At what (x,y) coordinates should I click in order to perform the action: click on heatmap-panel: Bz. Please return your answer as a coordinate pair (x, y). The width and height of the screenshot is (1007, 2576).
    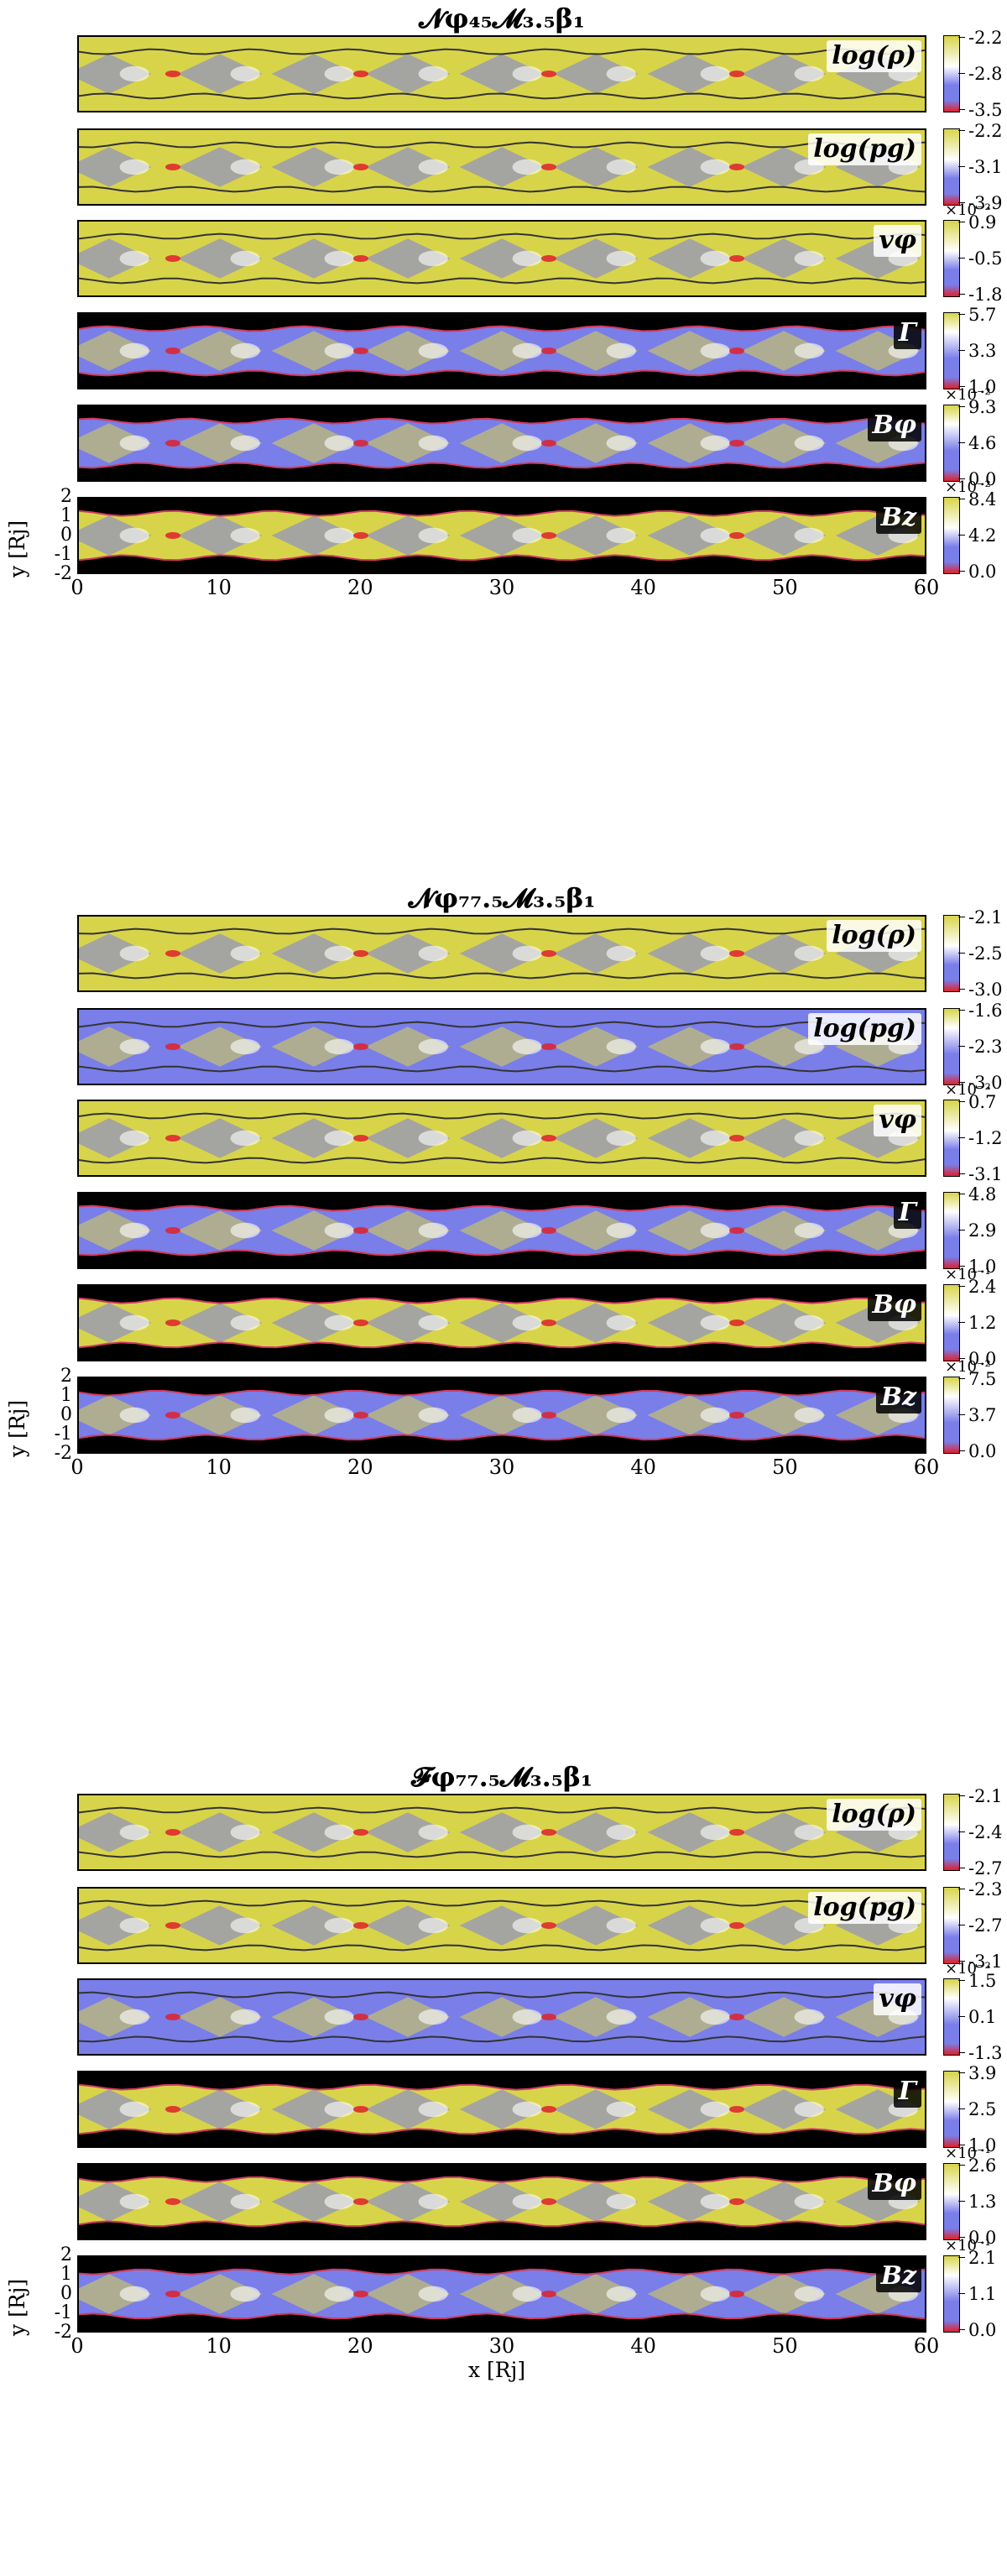
    Looking at the image, I should click on (501, 2294).